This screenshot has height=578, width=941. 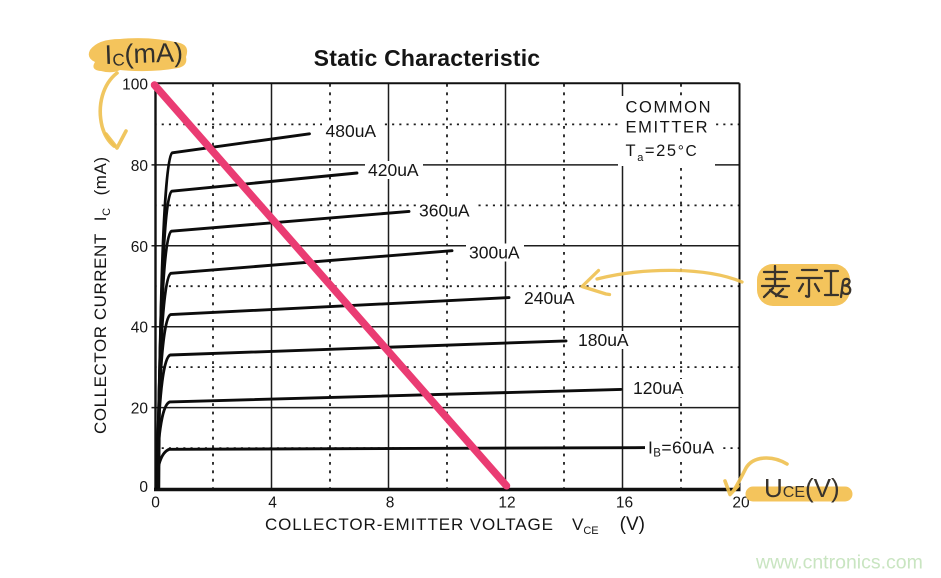 I want to click on svg-text: 12, so click(x=506, y=503).